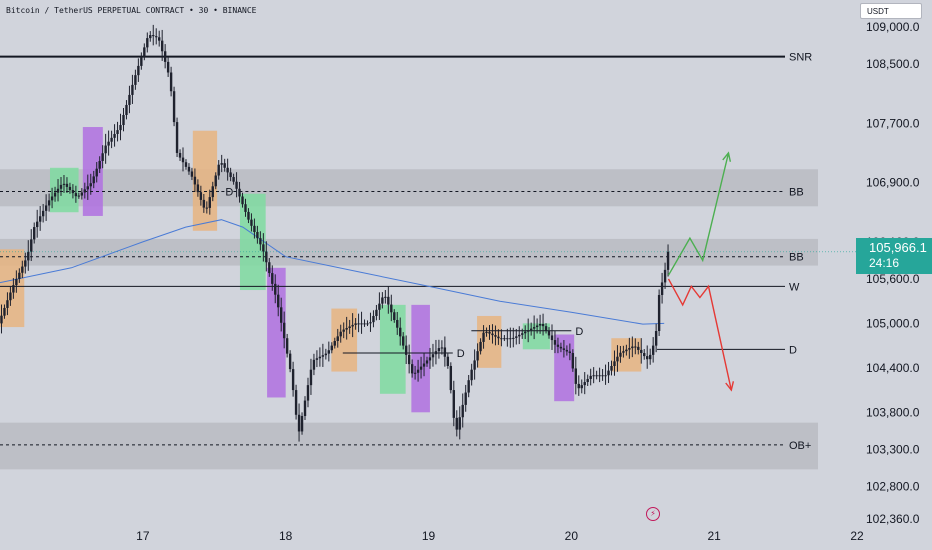 The image size is (932, 550). What do you see at coordinates (796, 258) in the screenshot?
I see `level-label: BB` at bounding box center [796, 258].